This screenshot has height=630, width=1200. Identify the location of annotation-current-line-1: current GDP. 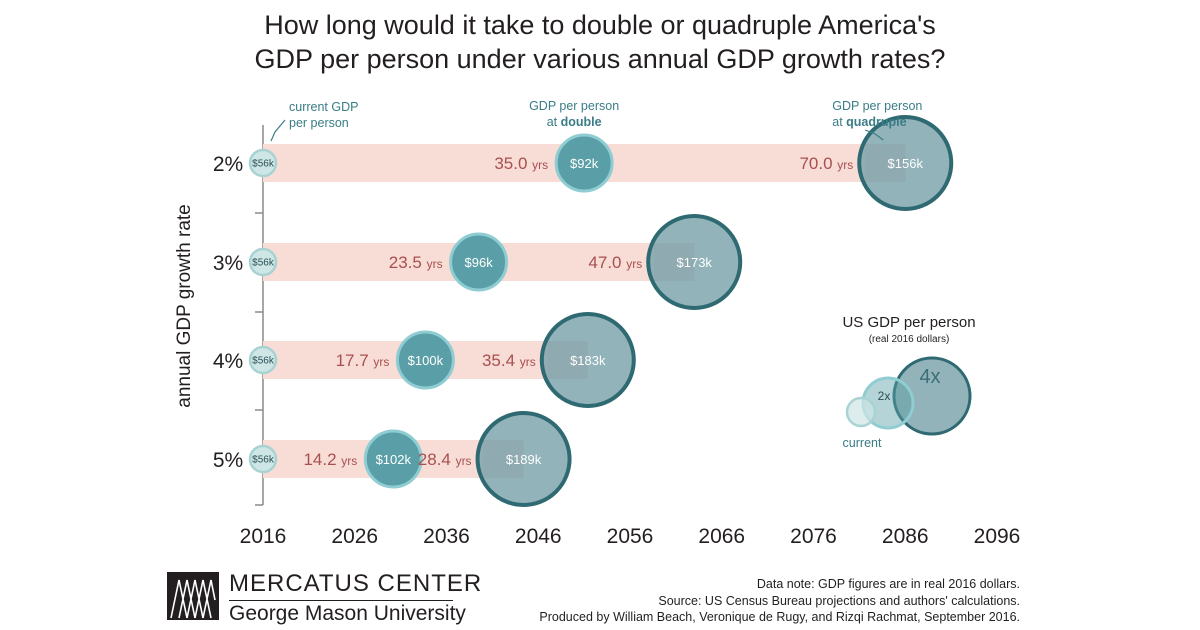
(323, 107).